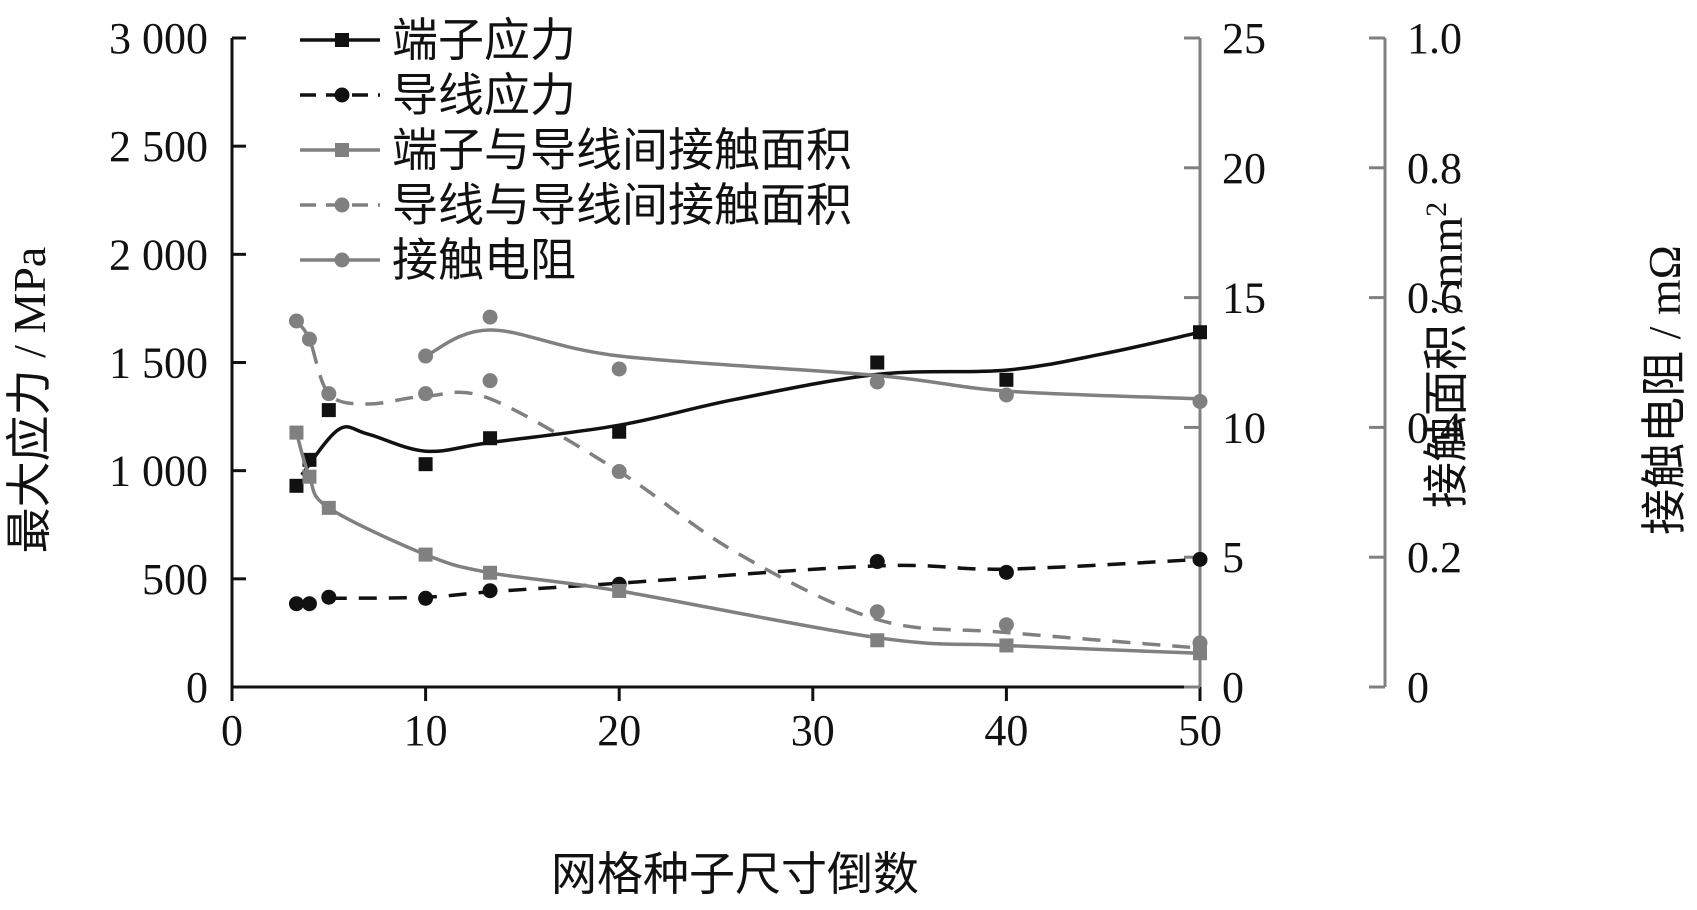 This screenshot has width=1697, height=910. I want to click on legend-label: 接触电阻, so click(484, 260).